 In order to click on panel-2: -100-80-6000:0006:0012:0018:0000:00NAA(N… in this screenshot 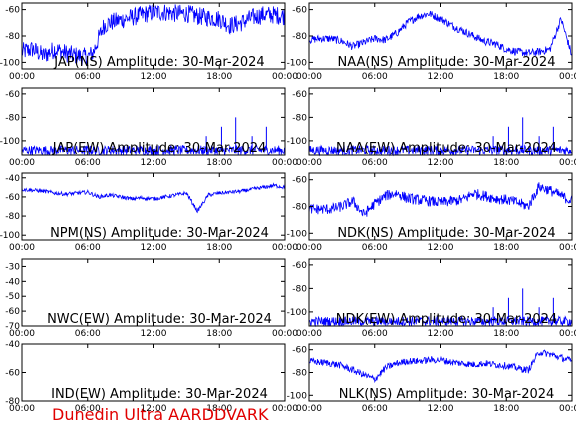, I will do `click(431, 42)`.